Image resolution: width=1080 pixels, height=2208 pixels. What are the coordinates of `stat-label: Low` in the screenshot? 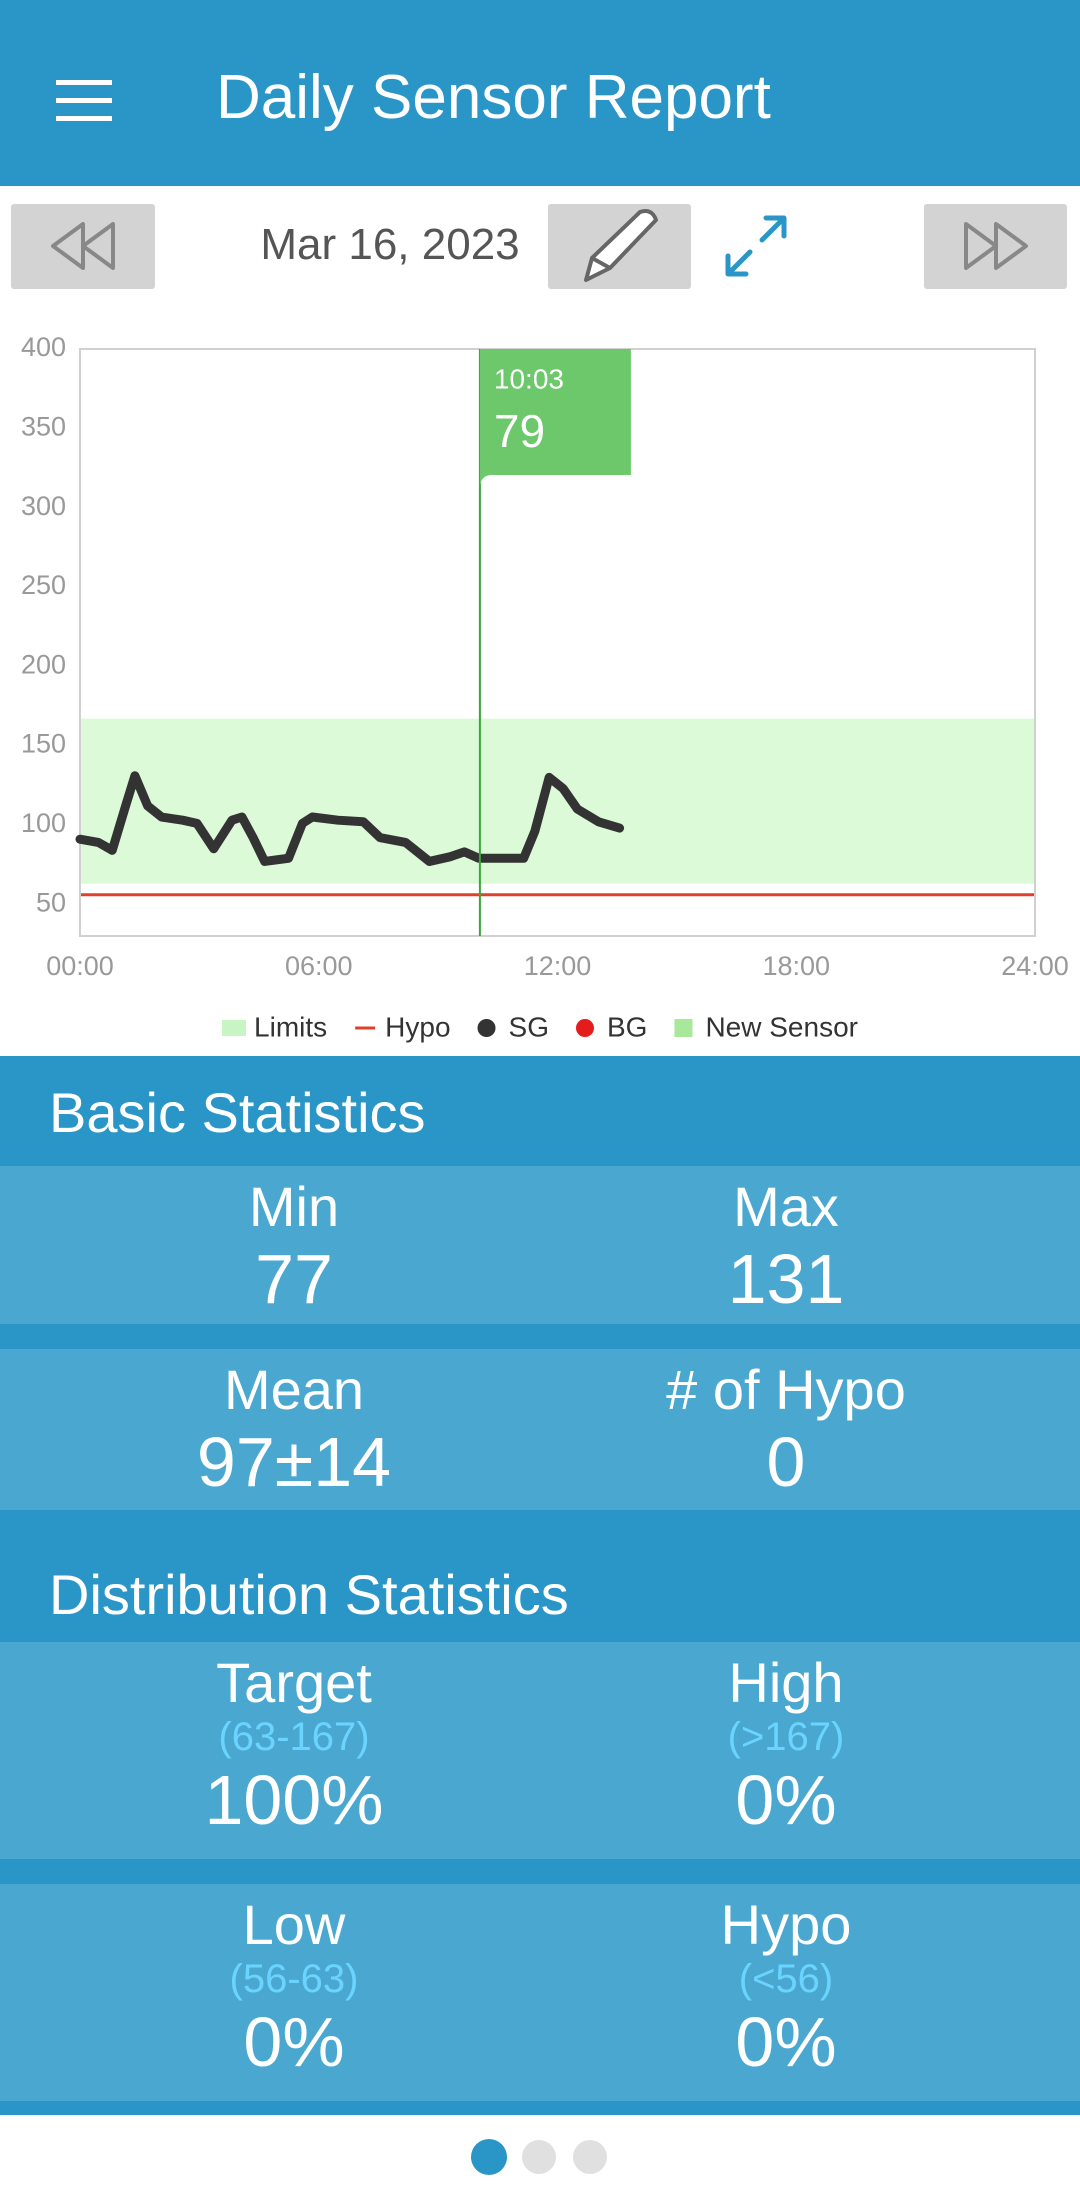 It's located at (294, 1924).